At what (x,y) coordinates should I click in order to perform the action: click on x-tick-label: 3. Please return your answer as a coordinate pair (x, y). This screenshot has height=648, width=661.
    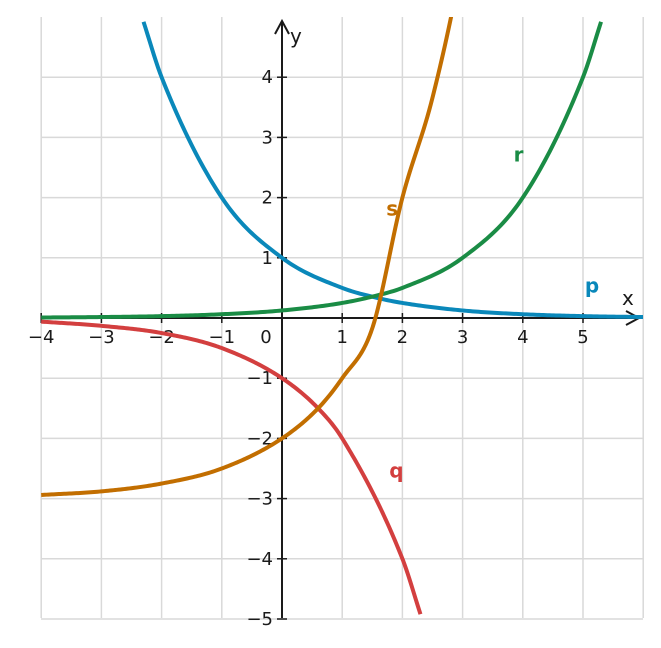
    Looking at the image, I should click on (462, 337).